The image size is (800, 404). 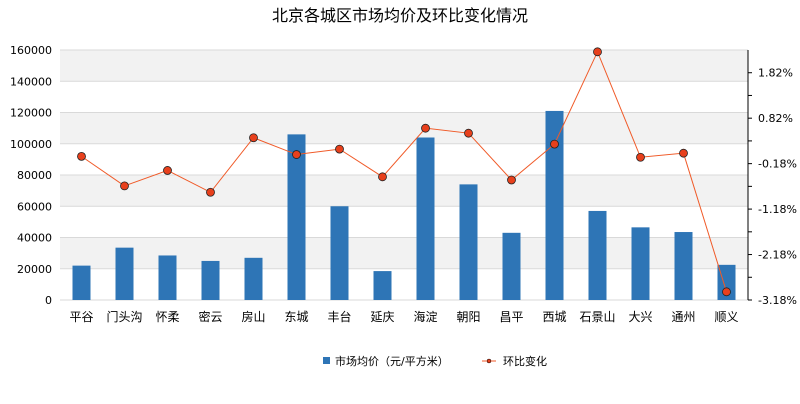 What do you see at coordinates (296, 317) in the screenshot?
I see `x-tick-label: 东城` at bounding box center [296, 317].